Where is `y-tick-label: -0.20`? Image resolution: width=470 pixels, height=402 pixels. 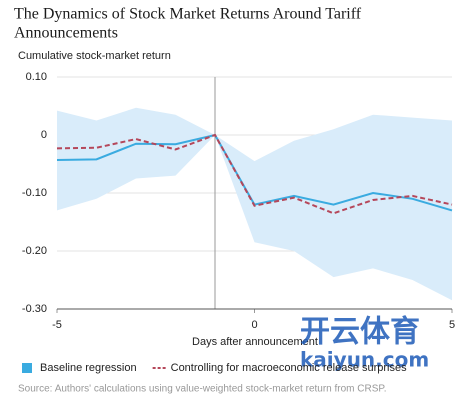
y-tick-label: -0.20 is located at coordinates (34, 251).